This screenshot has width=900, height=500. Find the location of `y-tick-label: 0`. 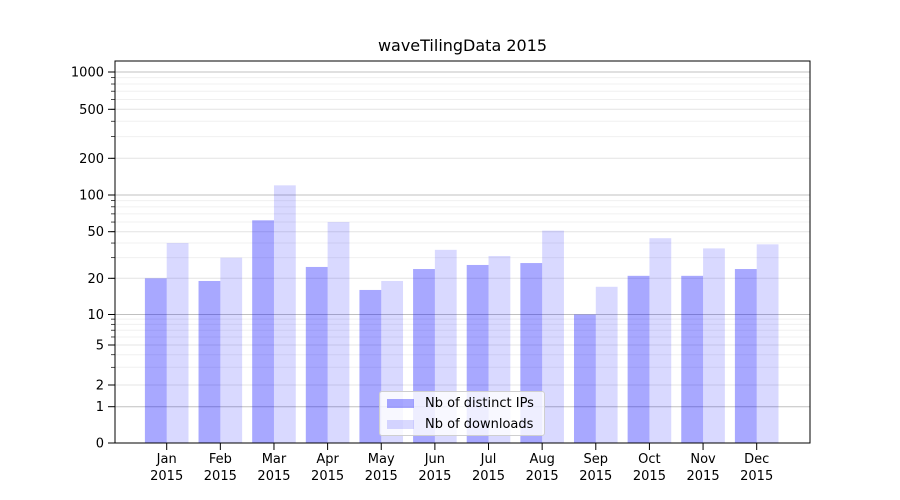

y-tick-label: 0 is located at coordinates (100, 444).